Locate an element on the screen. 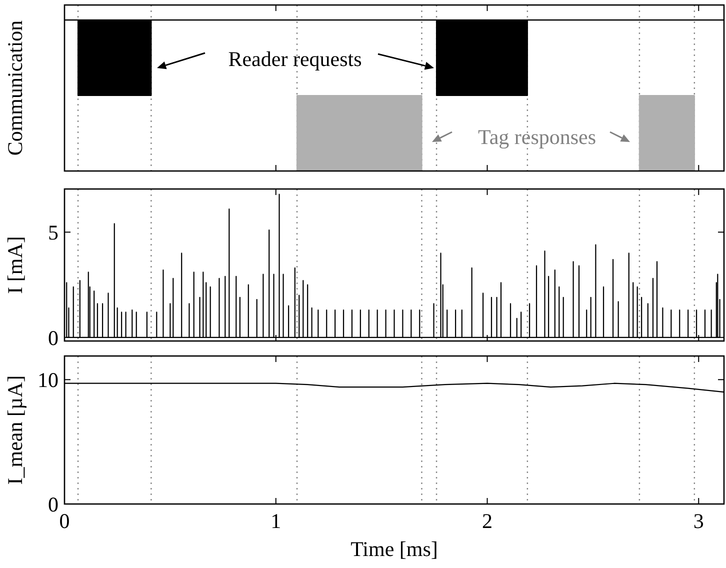 The image size is (726, 568). x-tick-label: 2 is located at coordinates (487, 521).